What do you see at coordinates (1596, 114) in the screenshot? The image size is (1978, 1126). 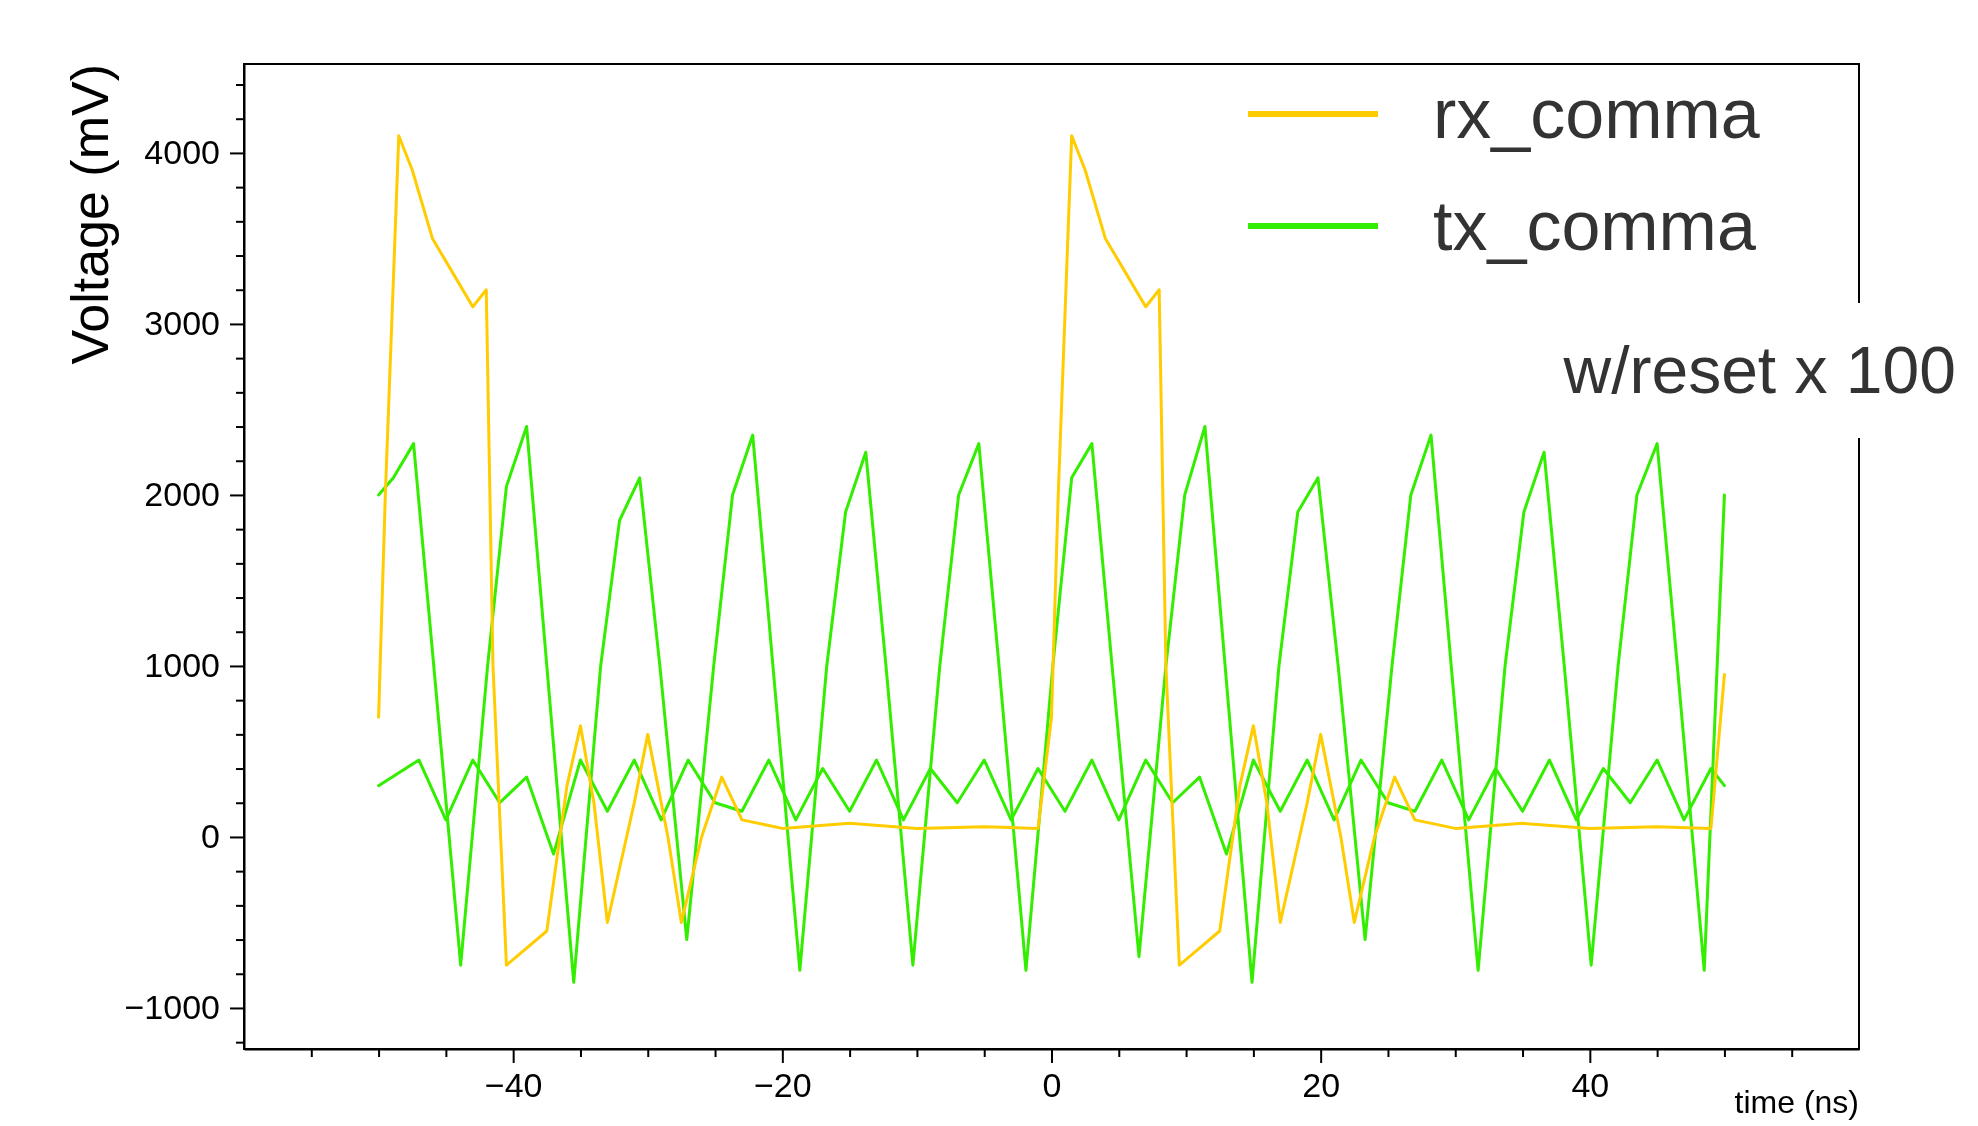 I see `legend-label: rx_comma` at bounding box center [1596, 114].